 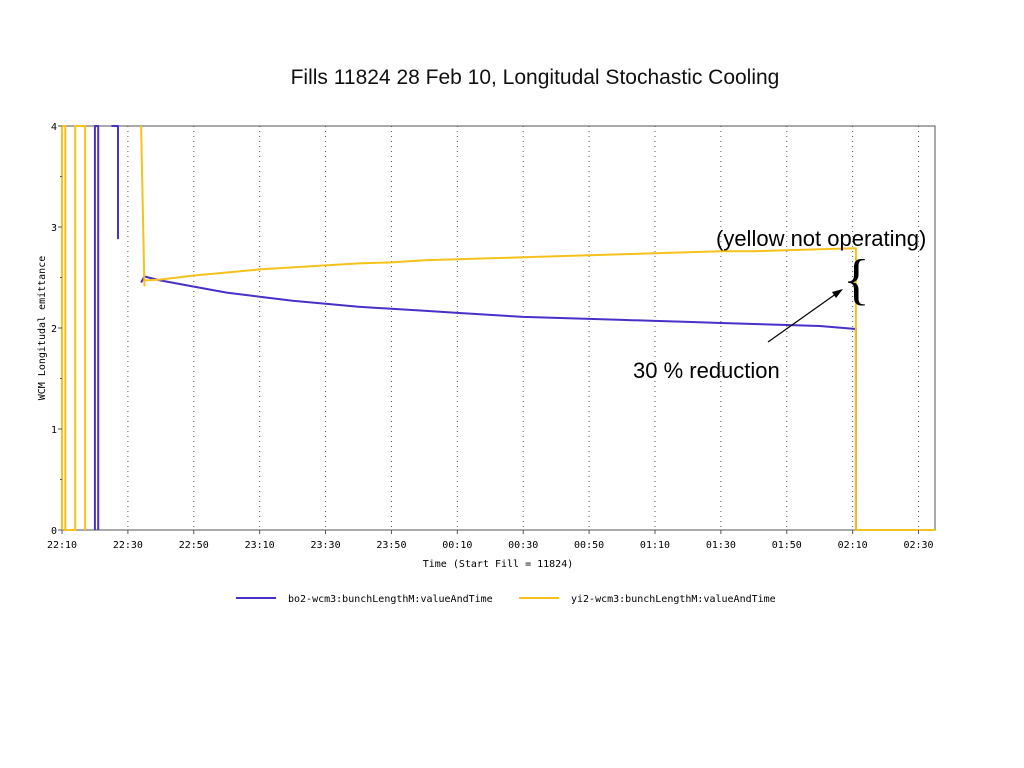 What do you see at coordinates (821, 238) in the screenshot?
I see `yellow-not-operating-note: (yellow not operating)` at bounding box center [821, 238].